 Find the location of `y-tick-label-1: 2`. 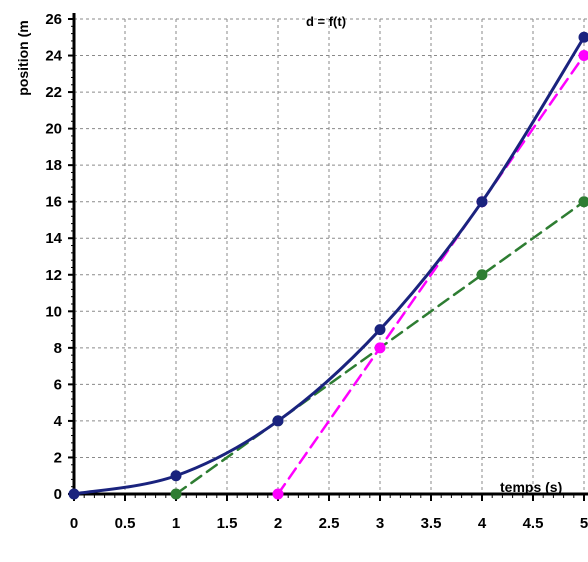

y-tick-label-1: 2 is located at coordinates (58, 457).